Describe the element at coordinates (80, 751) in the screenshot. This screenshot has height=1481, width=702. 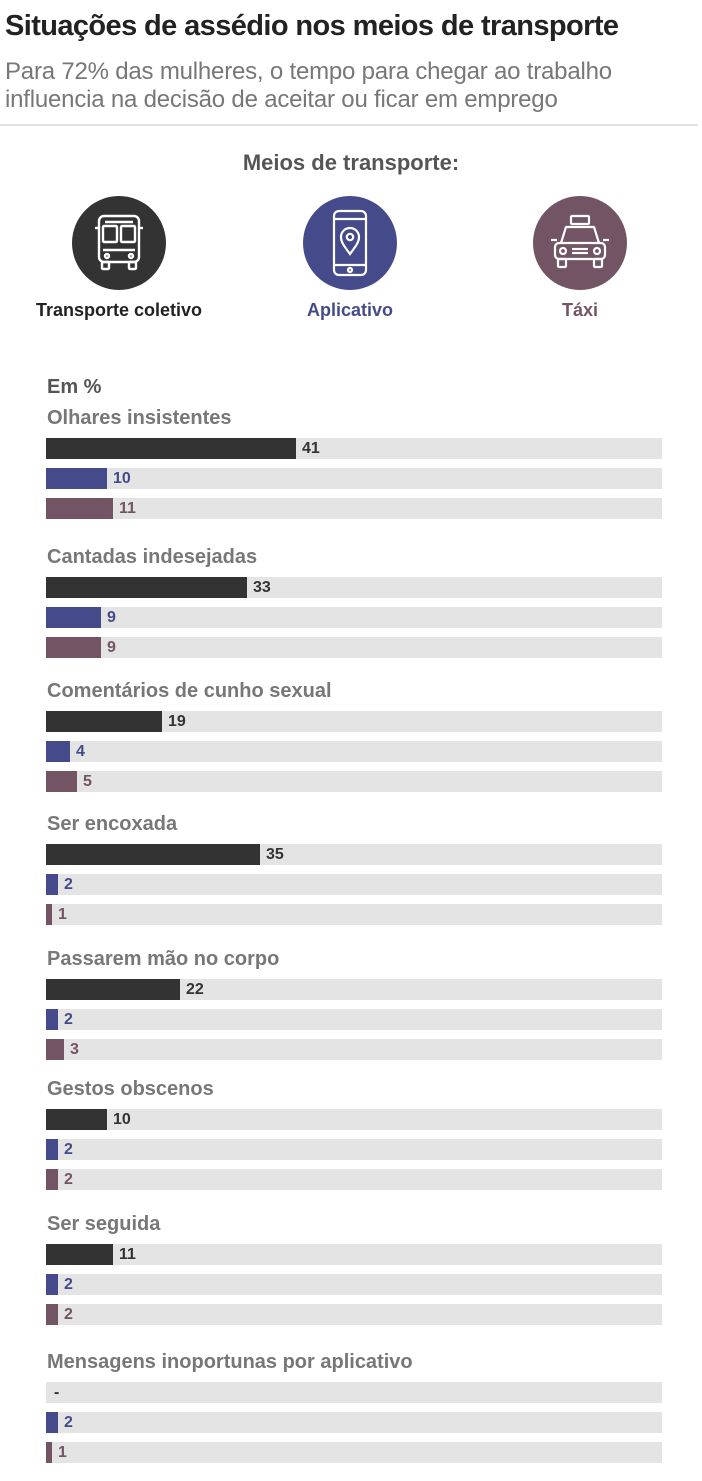
I see `data-label: 4` at that location.